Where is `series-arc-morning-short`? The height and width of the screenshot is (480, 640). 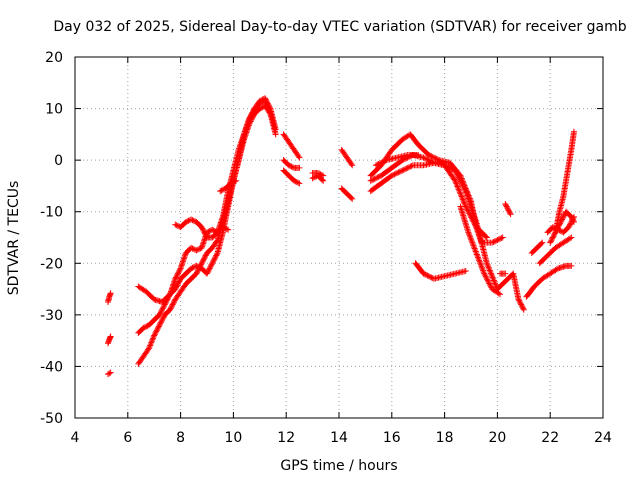
series-arc-morning-short is located at coordinates (228, 186).